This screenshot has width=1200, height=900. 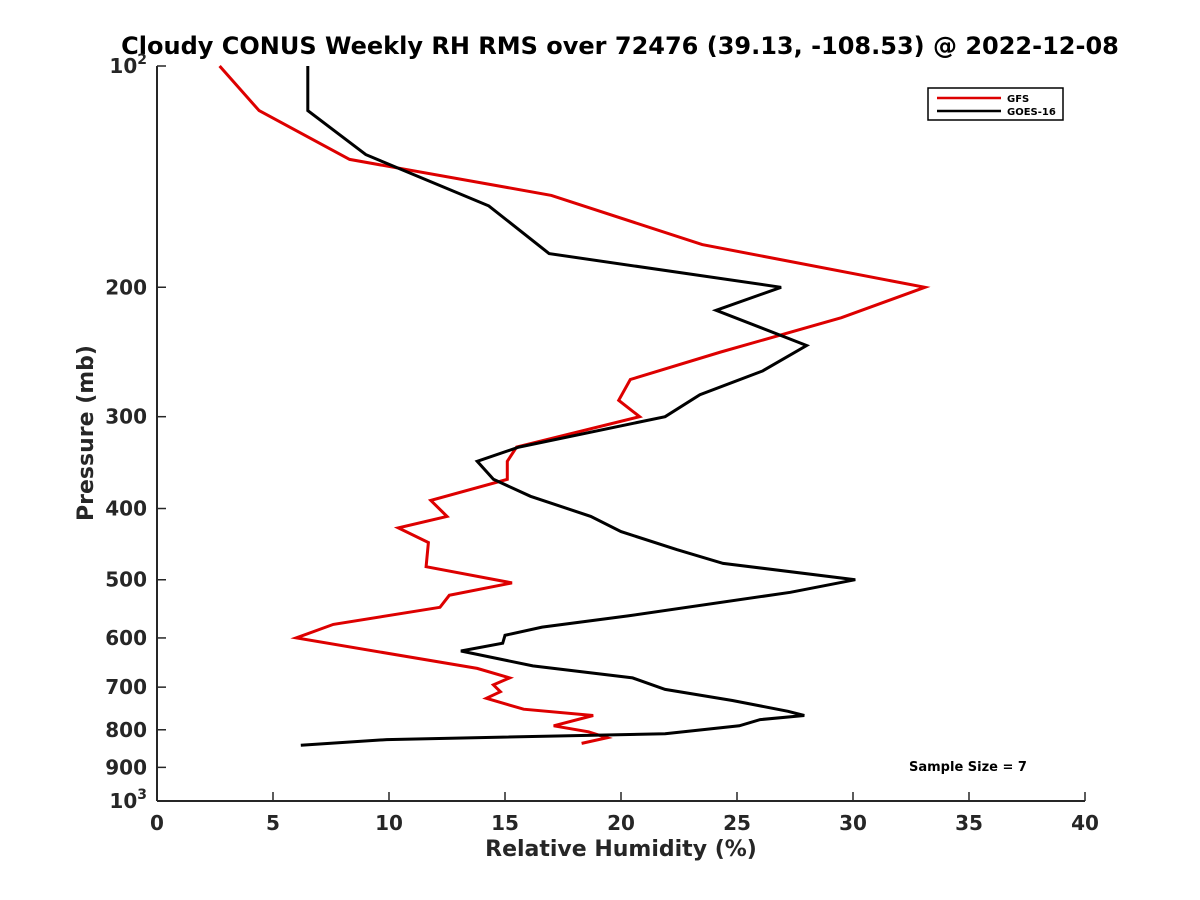 I want to click on y-tick-exponent: 2, so click(x=142, y=60).